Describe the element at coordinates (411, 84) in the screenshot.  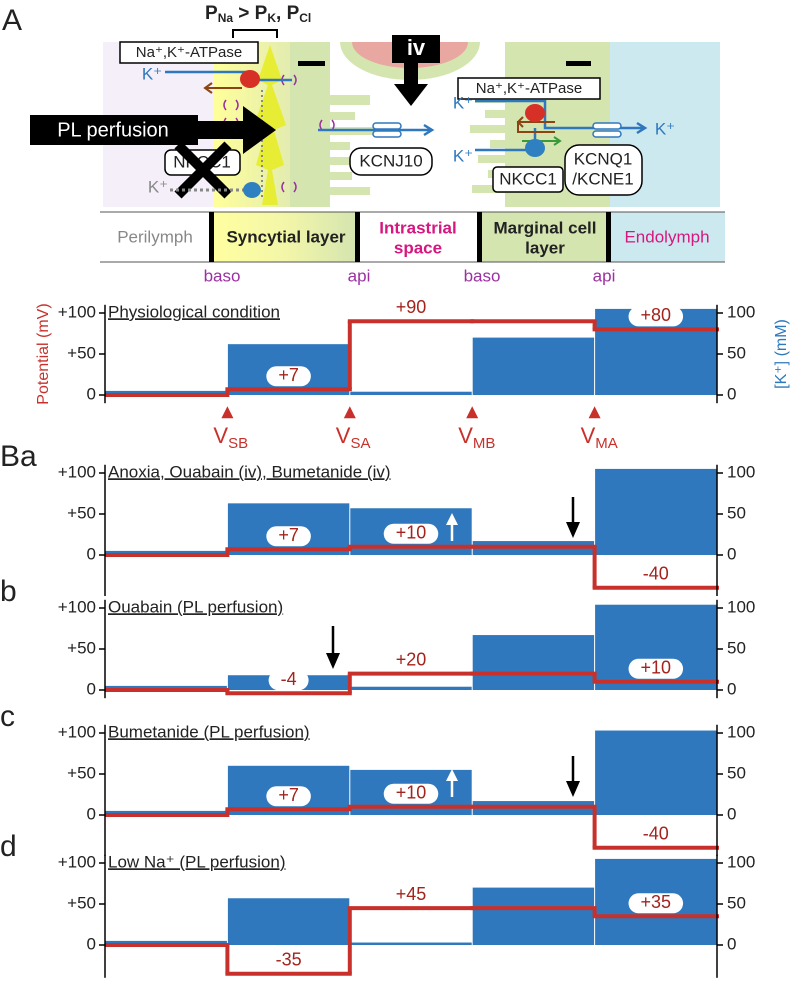
I see `iv-arrow` at that location.